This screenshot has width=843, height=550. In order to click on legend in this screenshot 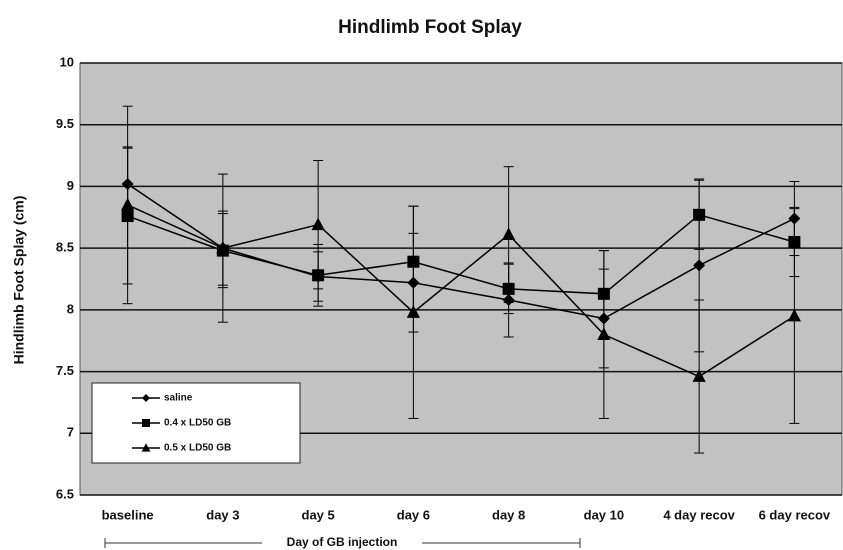, I will do `click(196, 423)`.